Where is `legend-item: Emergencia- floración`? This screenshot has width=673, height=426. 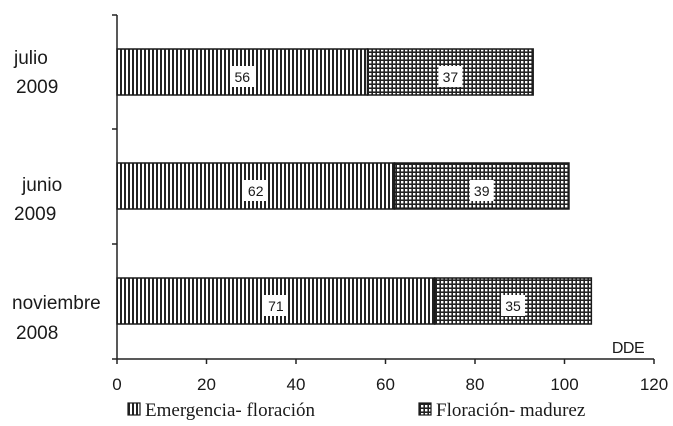
legend-item: Emergencia- floración is located at coordinates (221, 410).